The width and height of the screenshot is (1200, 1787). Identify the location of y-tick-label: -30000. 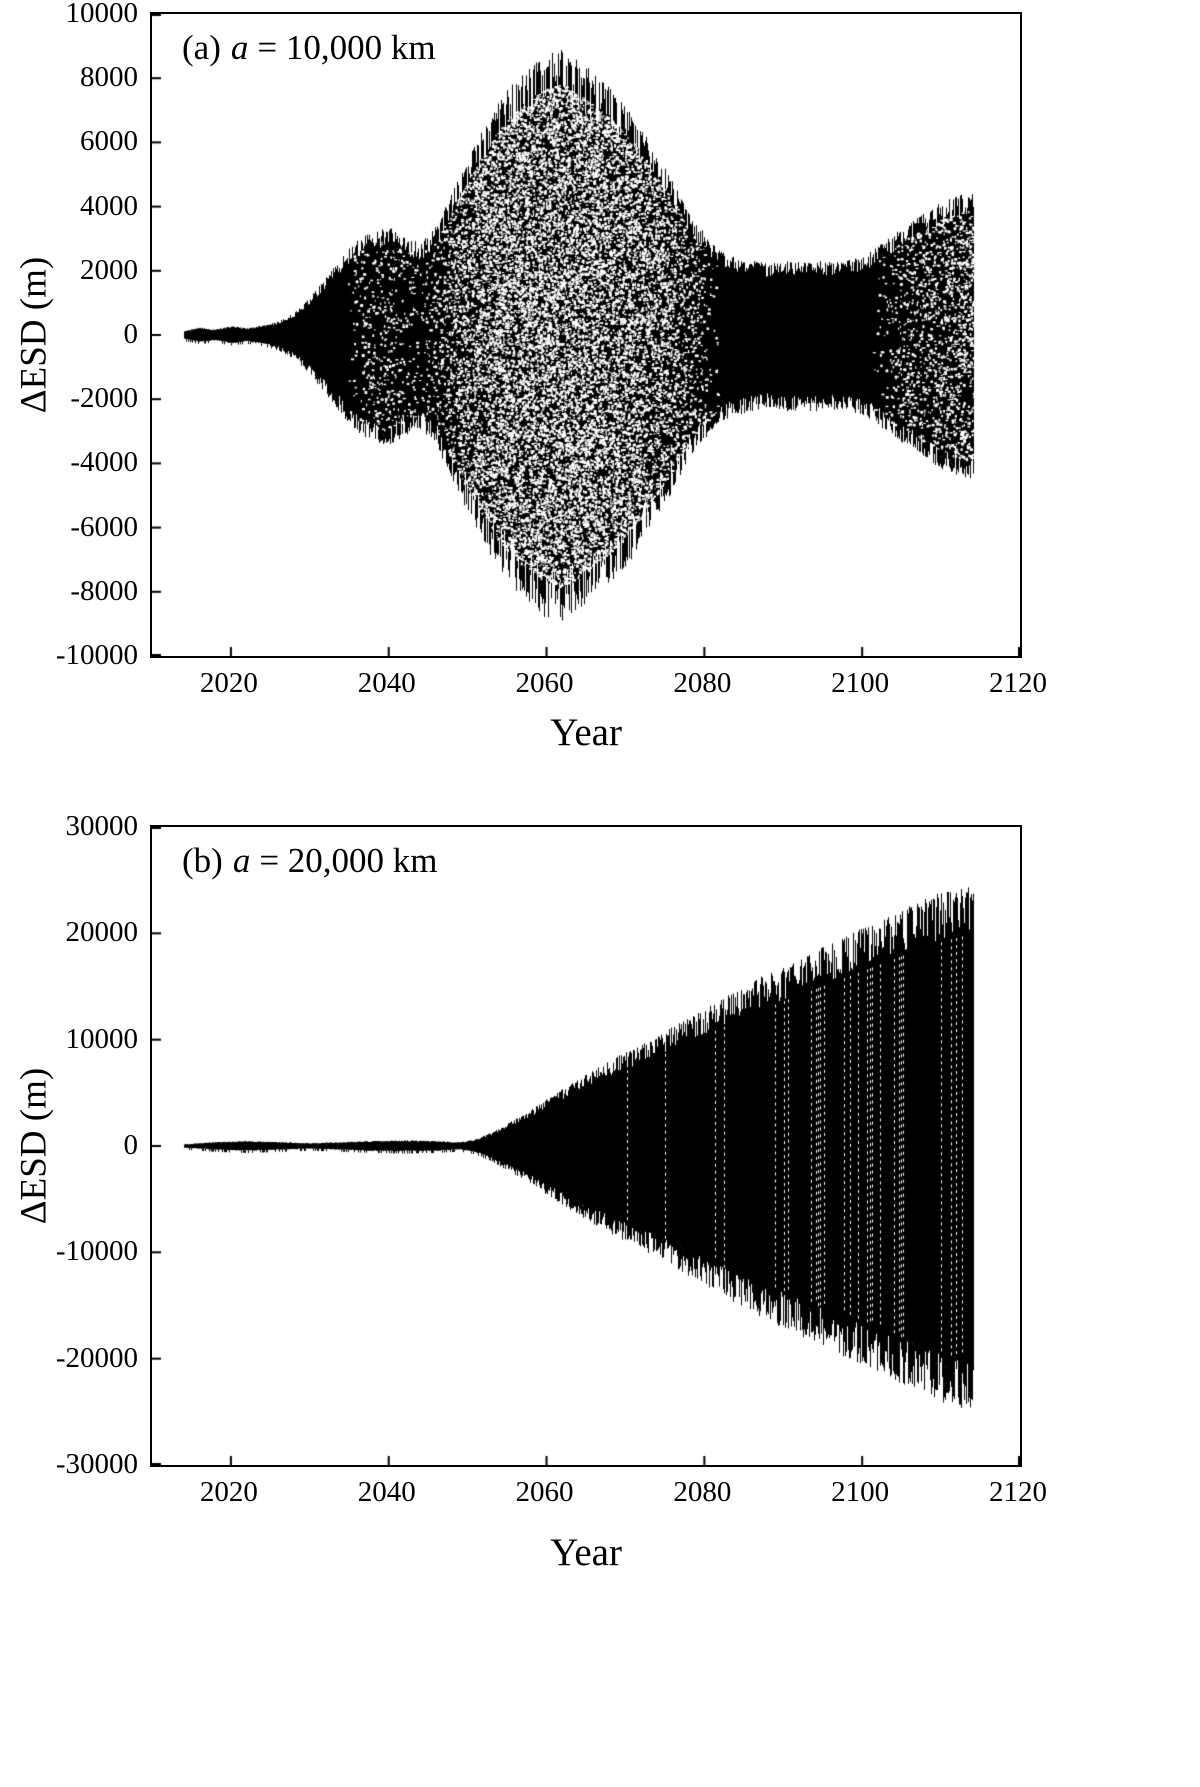
(96, 1464).